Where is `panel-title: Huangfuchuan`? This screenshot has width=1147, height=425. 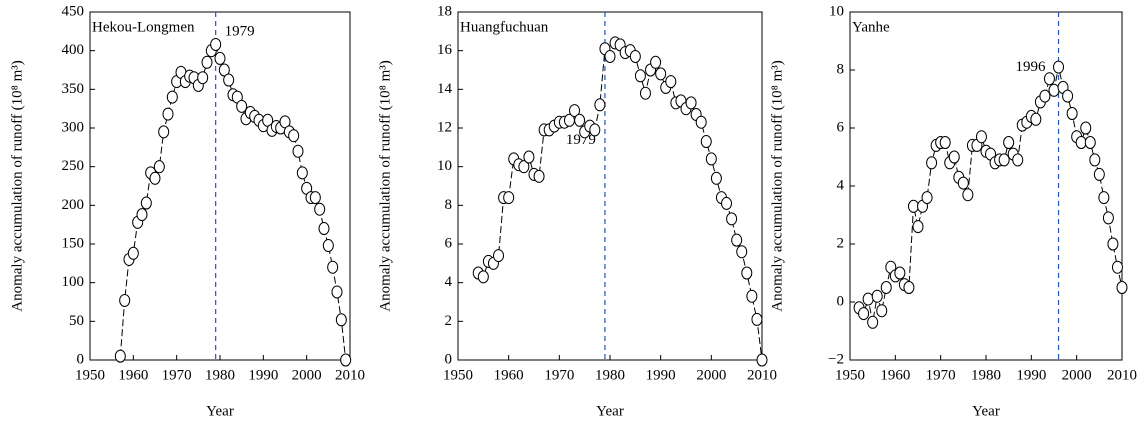 panel-title: Huangfuchuan is located at coordinates (504, 27).